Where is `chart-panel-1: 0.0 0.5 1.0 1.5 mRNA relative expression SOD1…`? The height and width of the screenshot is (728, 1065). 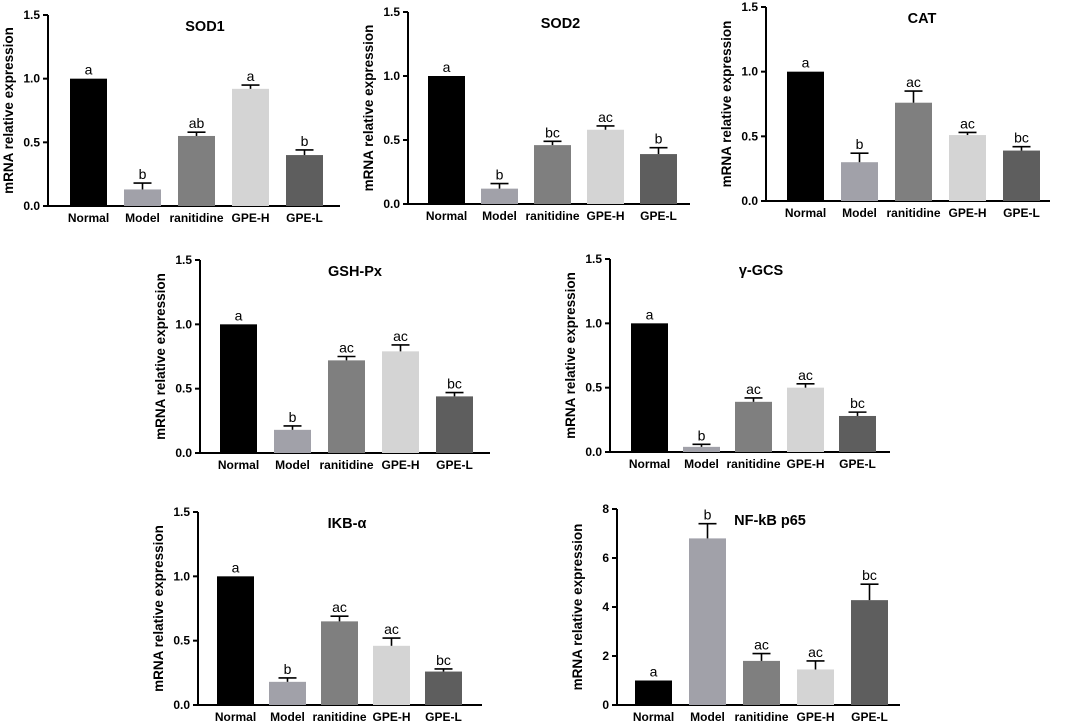
chart-panel-1: 0.0 0.5 1.0 1.5 mRNA relative expression SOD1… is located at coordinates (170, 116).